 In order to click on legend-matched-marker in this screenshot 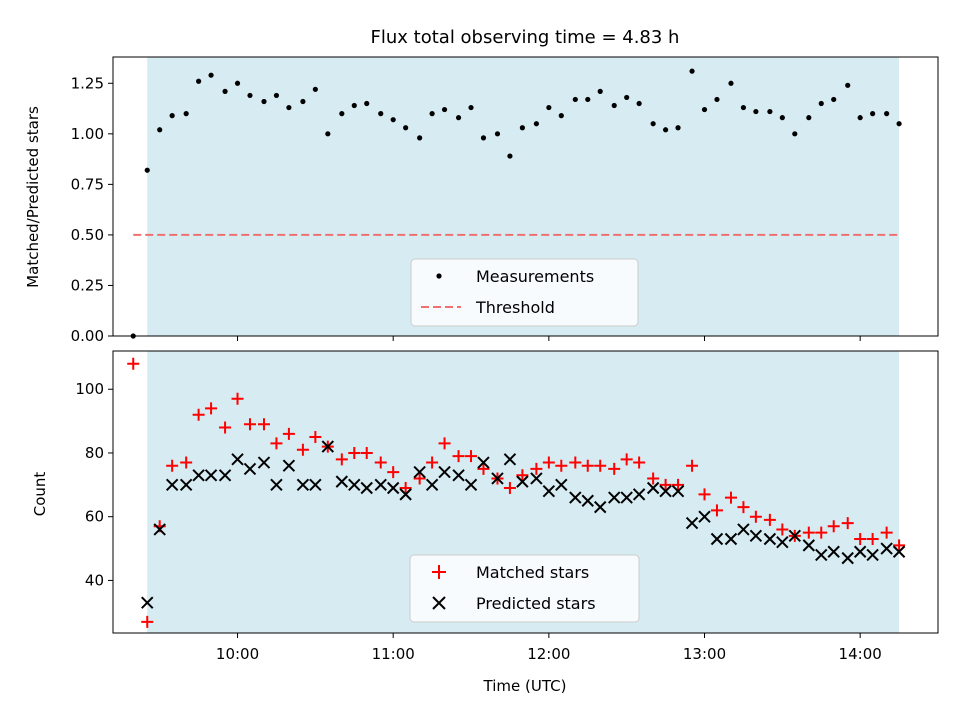, I will do `click(439, 572)`.